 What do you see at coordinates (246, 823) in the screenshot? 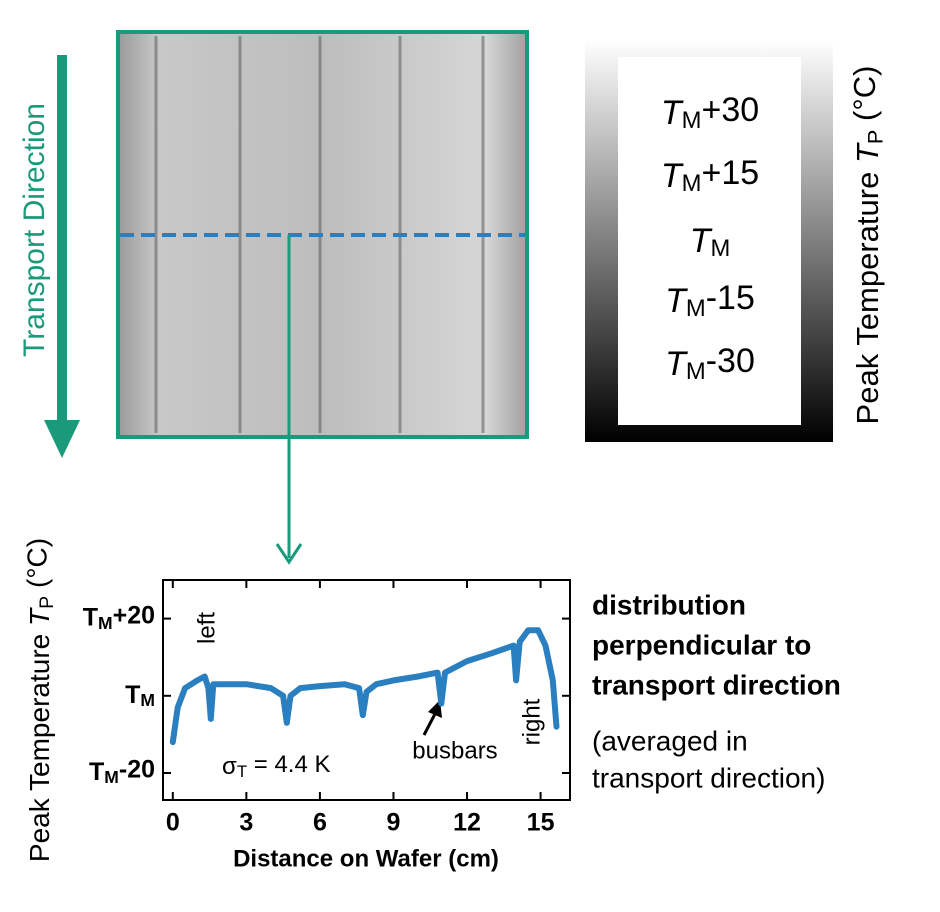
I see `x-tick-label: 3` at bounding box center [246, 823].